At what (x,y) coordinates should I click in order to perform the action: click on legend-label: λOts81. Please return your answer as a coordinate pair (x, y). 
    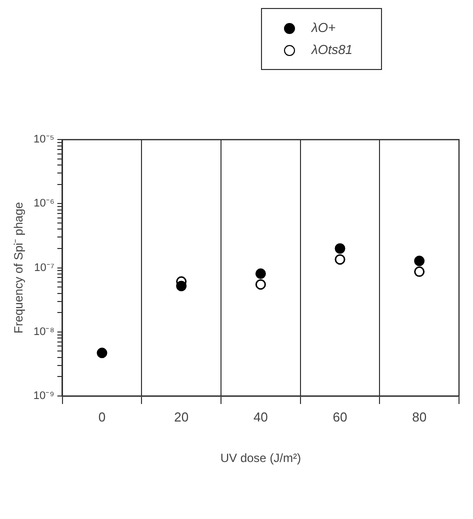
    Looking at the image, I should click on (332, 50).